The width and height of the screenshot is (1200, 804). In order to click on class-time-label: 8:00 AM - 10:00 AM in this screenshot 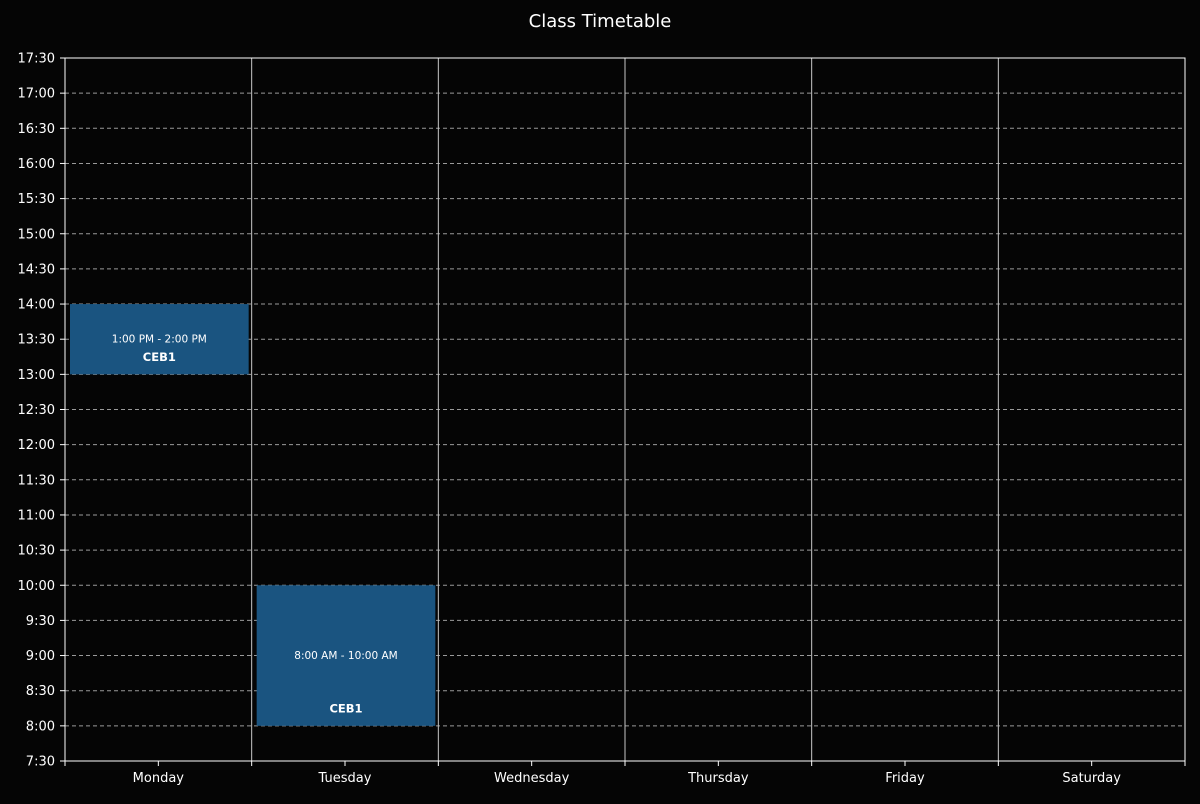, I will do `click(345, 656)`.